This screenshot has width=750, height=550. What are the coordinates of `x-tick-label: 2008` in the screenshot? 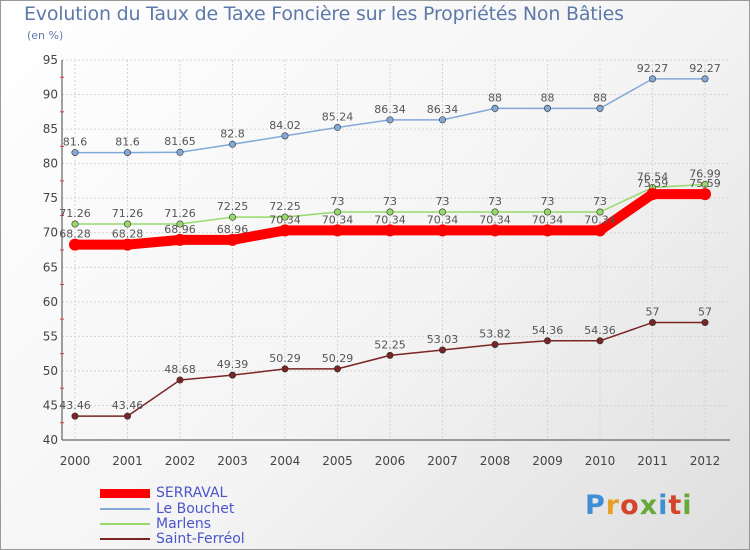 It's located at (495, 461).